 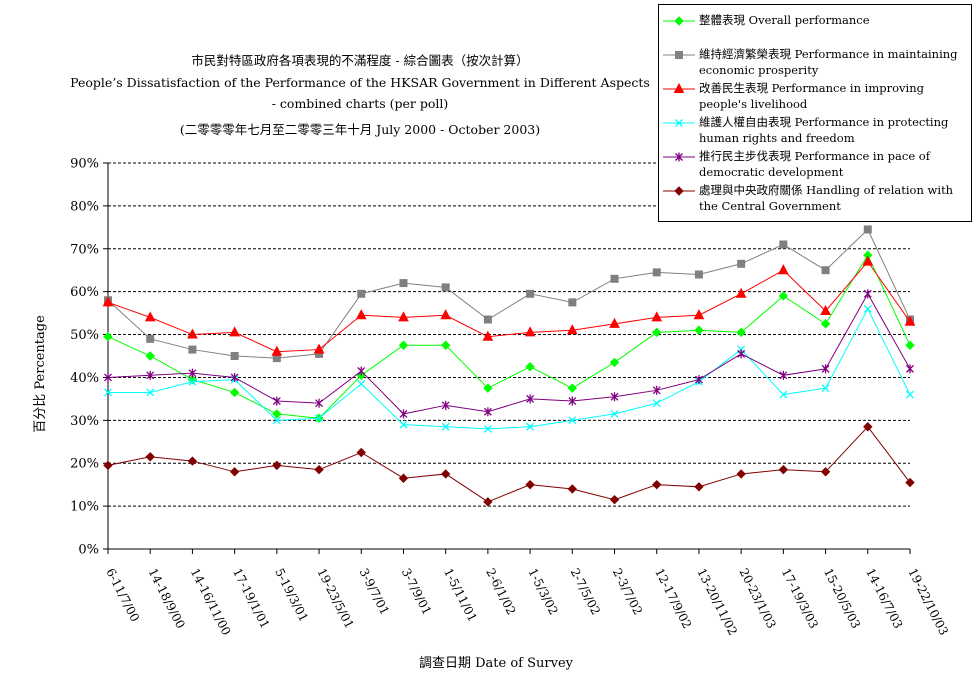 What do you see at coordinates (374, 591) in the screenshot?
I see `x-tick-label: 3-9/7/01` at bounding box center [374, 591].